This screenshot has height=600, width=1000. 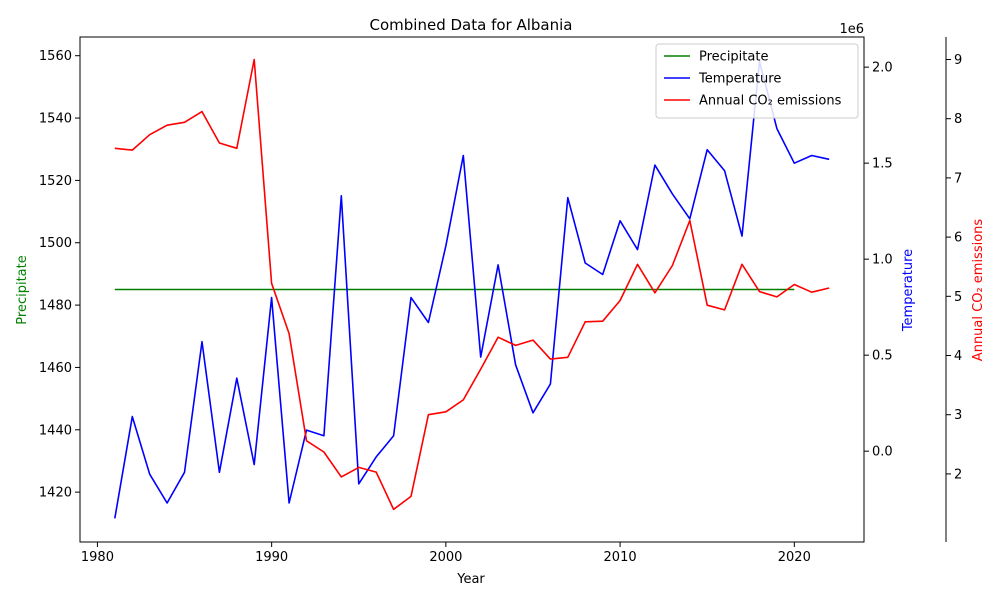 I want to click on y-right1-tick-label: 2.0, so click(x=882, y=68).